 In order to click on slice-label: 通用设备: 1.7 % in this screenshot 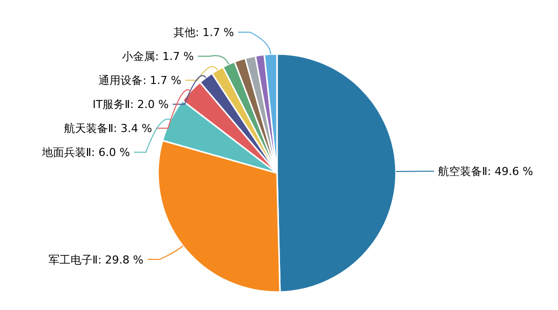, I will do `click(140, 81)`.